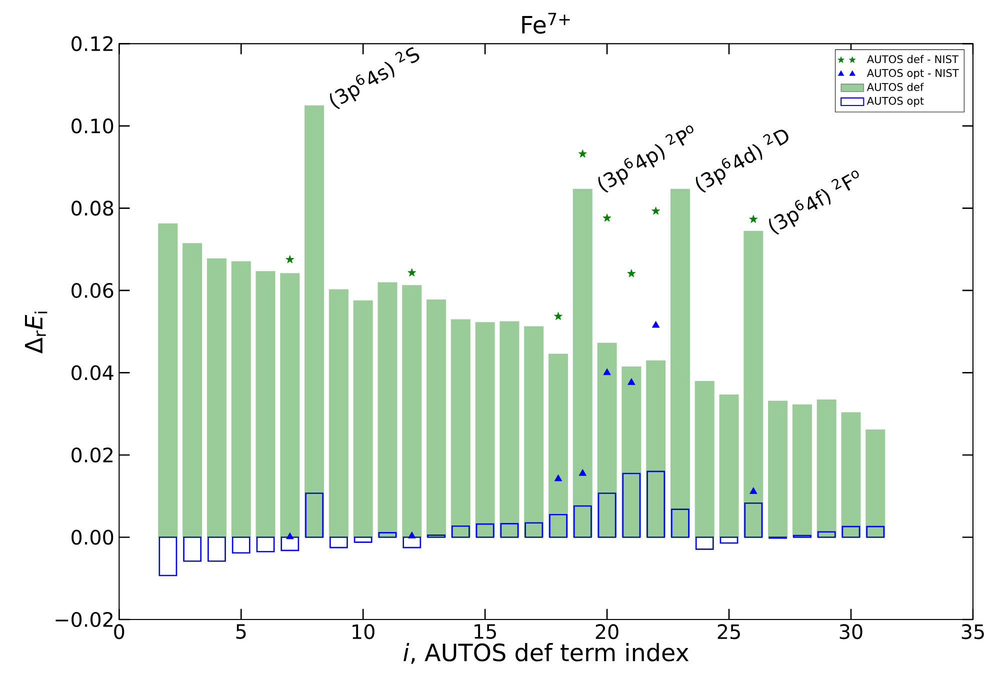  Describe the element at coordinates (119, 632) in the screenshot. I see `x-tick-label: 0` at that location.